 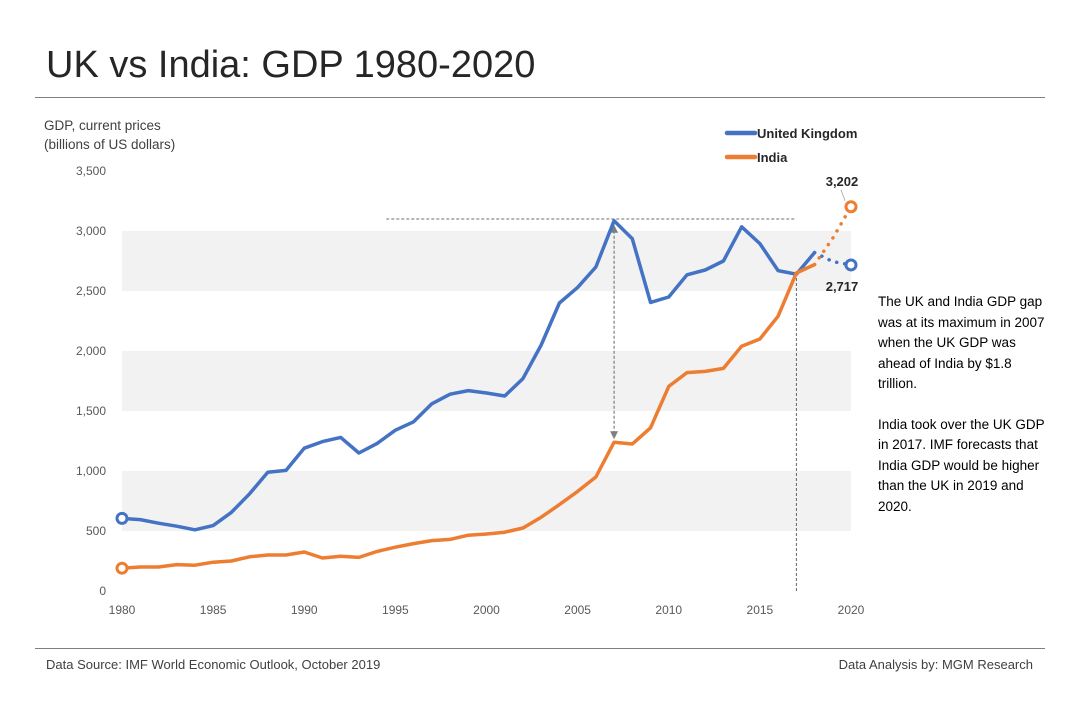 I want to click on y-tick-label: 3,000, so click(x=91, y=231).